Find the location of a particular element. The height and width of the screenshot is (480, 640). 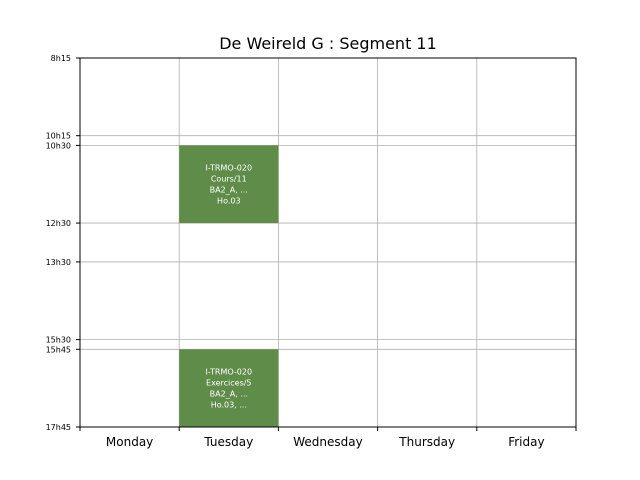

x-tick-label: Monday is located at coordinates (129, 442).